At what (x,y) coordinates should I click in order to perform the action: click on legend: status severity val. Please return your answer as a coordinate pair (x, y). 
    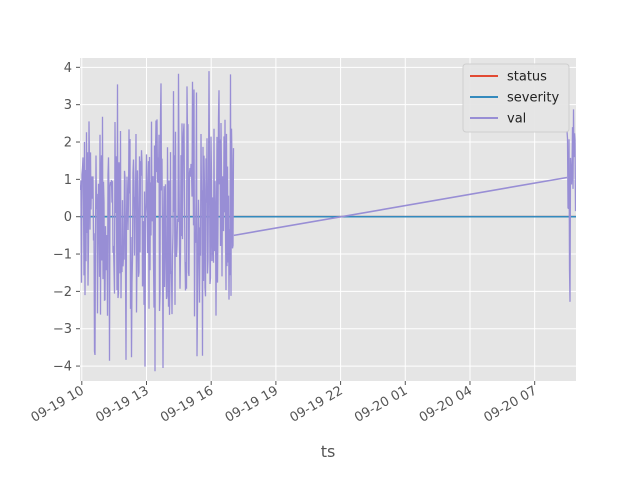
    Looking at the image, I should click on (516, 98).